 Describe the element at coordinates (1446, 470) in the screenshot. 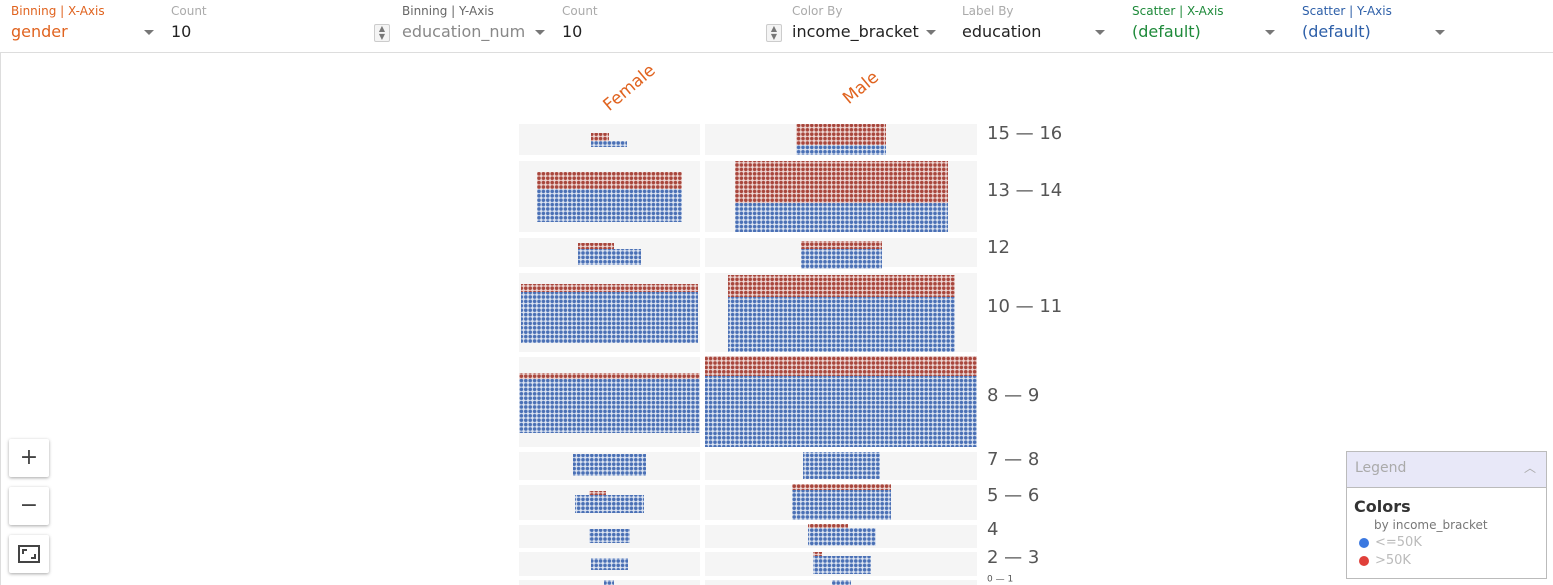

I see `legend-header: Legend ︿` at that location.